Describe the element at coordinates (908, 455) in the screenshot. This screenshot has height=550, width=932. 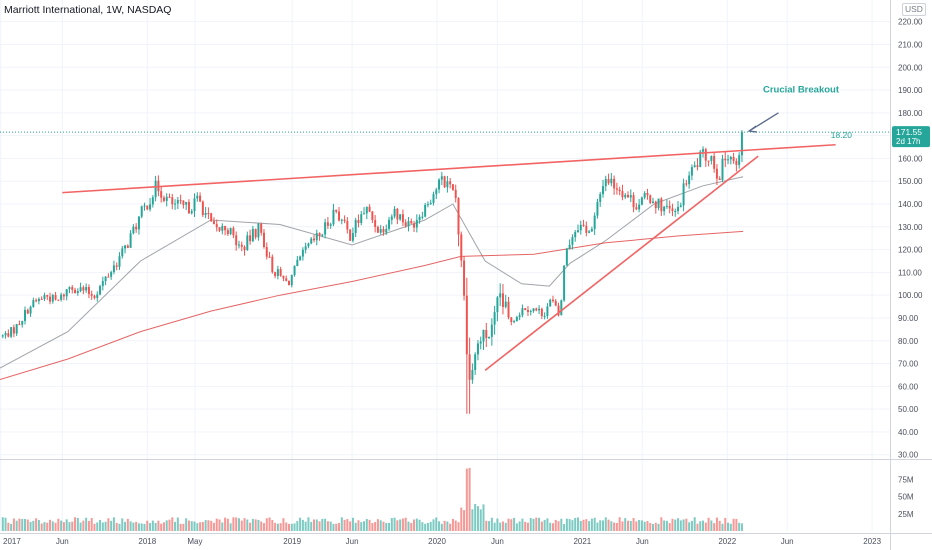
I see `price-tick-label: 30.00` at that location.